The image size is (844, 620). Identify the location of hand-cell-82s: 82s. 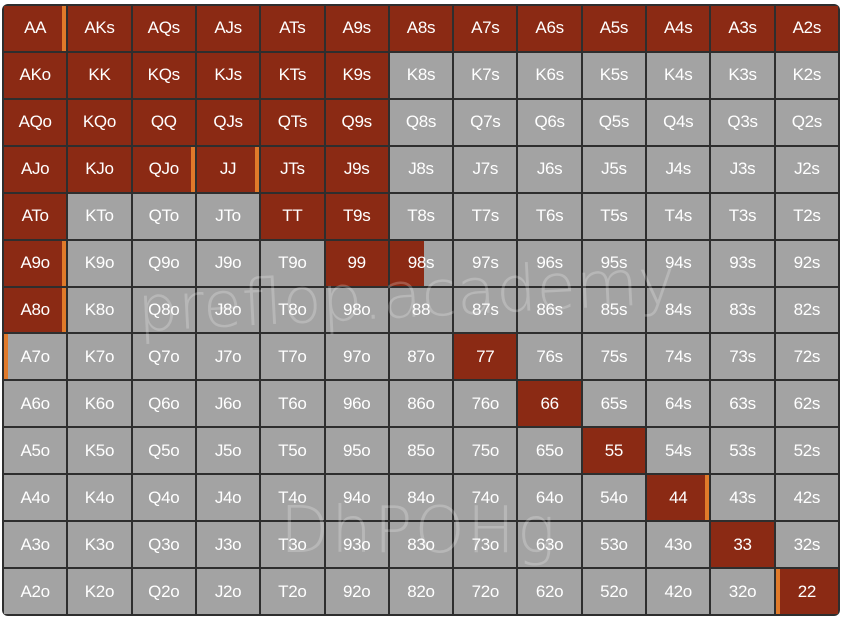
(806, 310).